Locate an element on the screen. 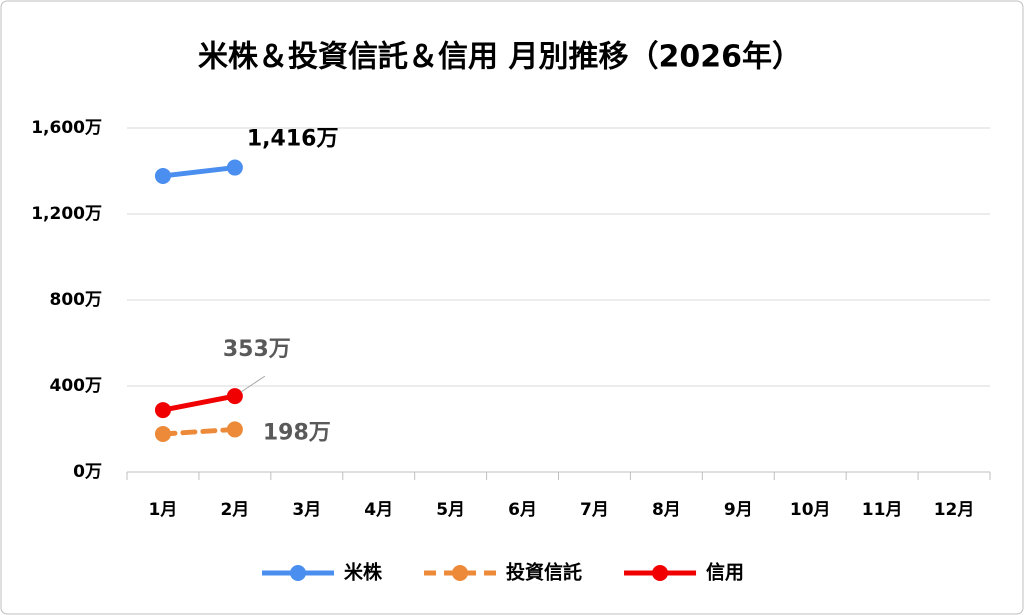 The image size is (1024, 615). y-tick-label: 800万 is located at coordinates (76, 300).